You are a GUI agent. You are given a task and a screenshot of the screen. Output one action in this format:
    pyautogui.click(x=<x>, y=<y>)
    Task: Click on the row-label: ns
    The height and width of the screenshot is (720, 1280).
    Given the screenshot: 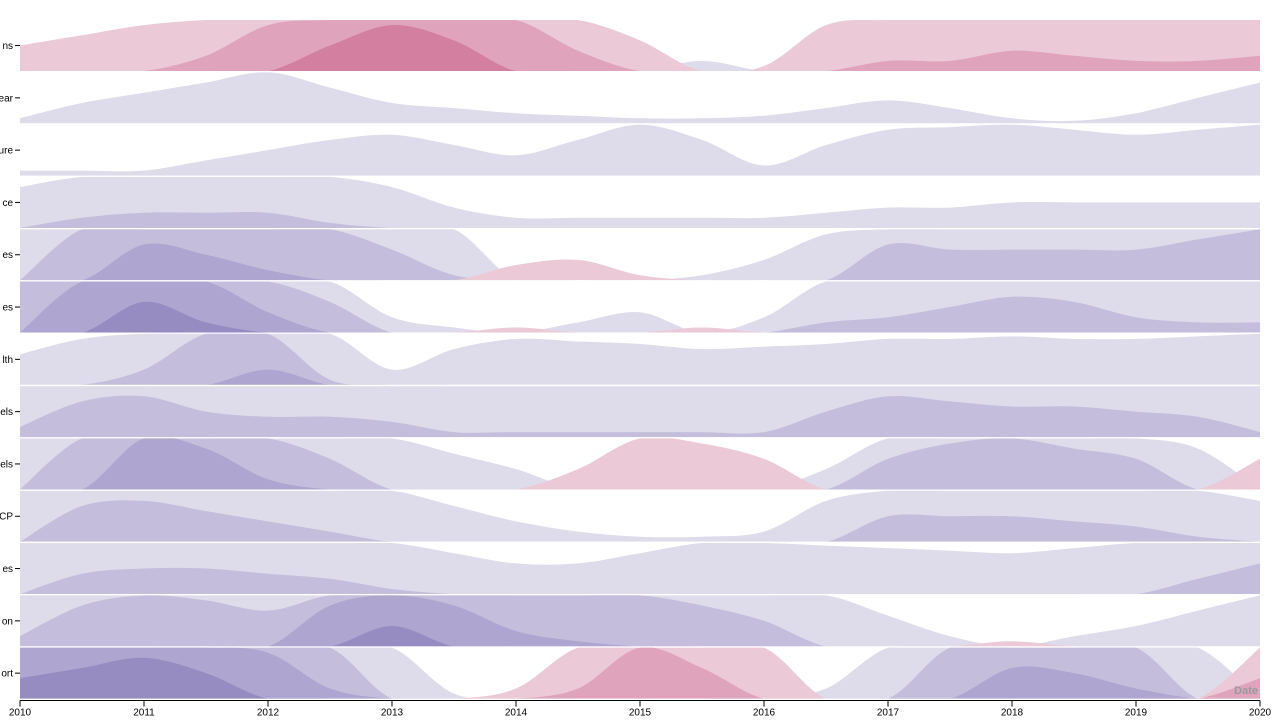 What is the action you would take?
    pyautogui.click(x=7, y=46)
    